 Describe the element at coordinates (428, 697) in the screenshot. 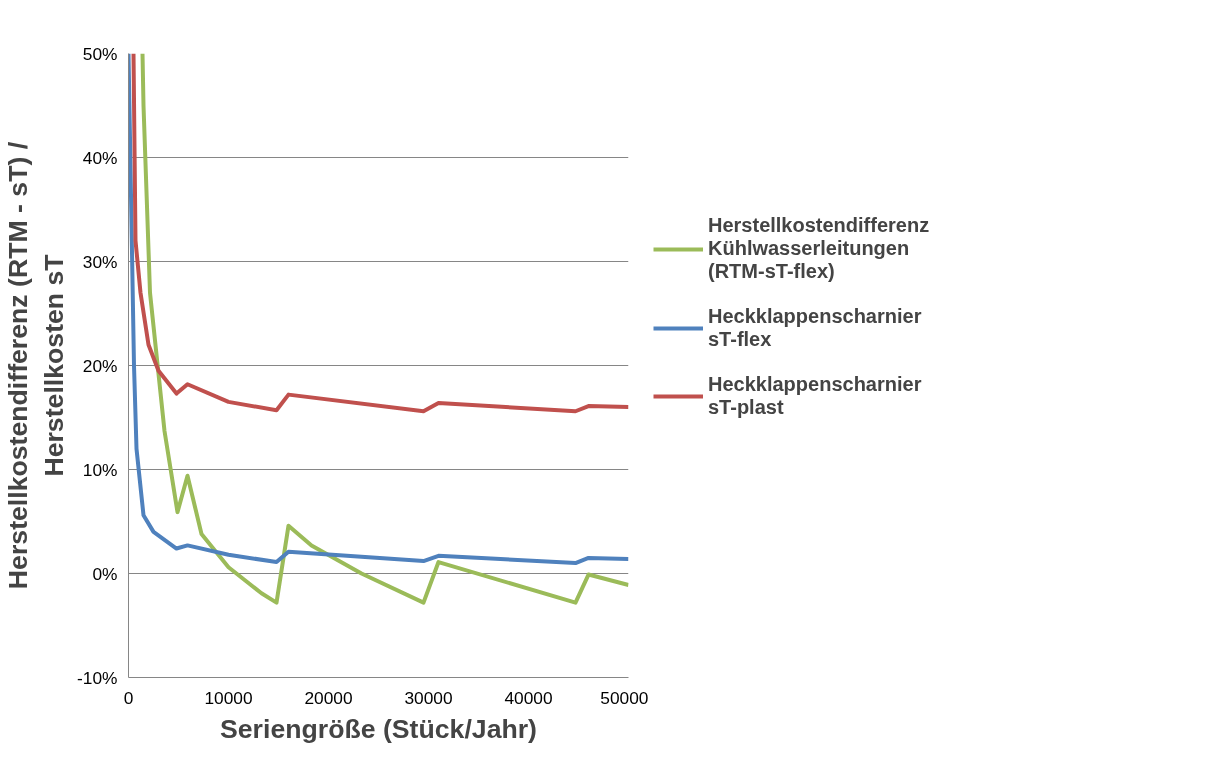

I see `x-tick-label: 30000` at that location.